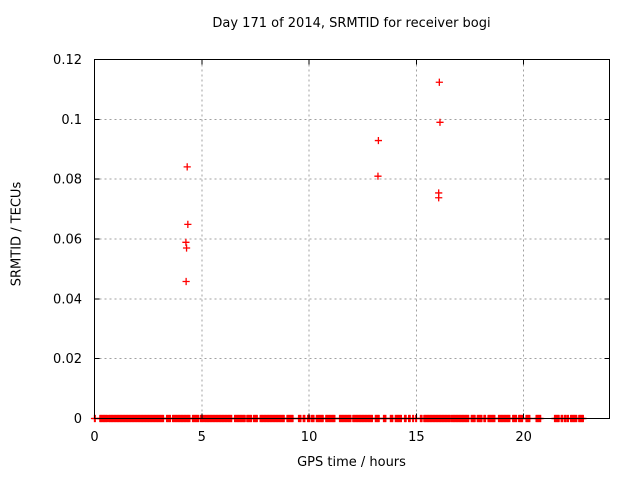  I want to click on y-tick-label: 0.02, so click(67, 359).